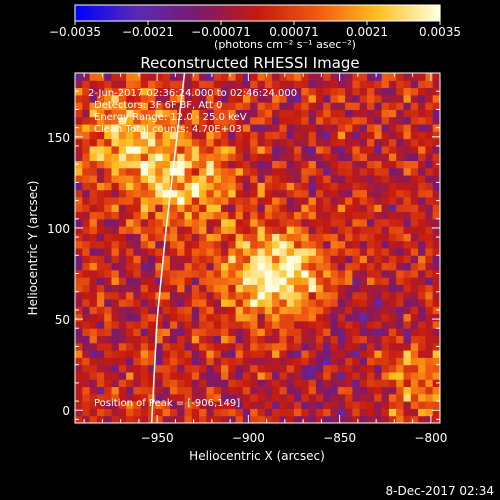  Describe the element at coordinates (66, 411) in the screenshot. I see `y-tick-label: 0` at that location.